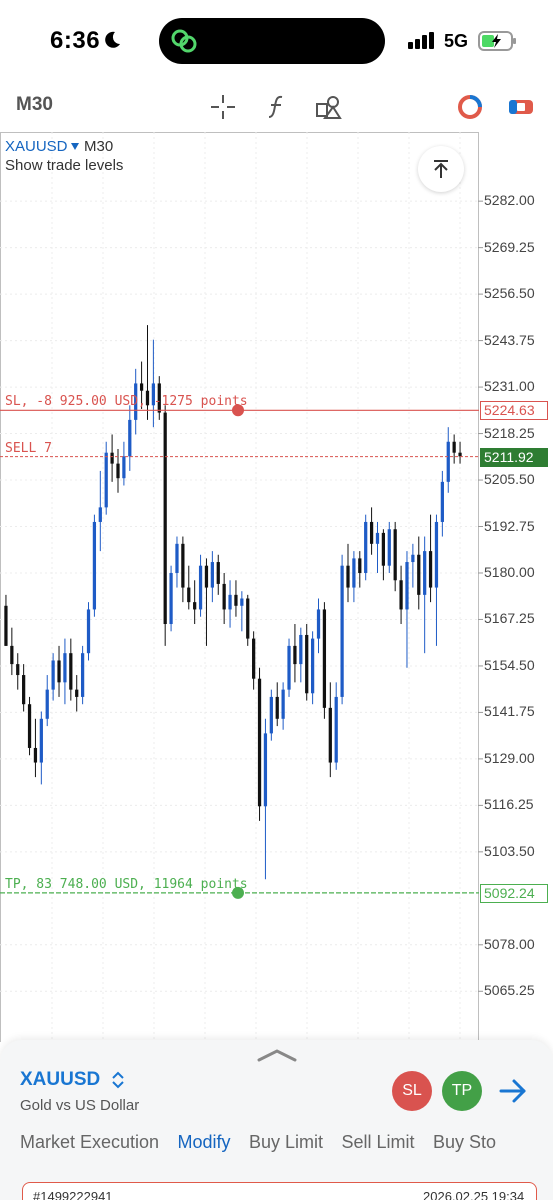  What do you see at coordinates (509, 339) in the screenshot?
I see `price-axis-label: 5243.75` at bounding box center [509, 339].